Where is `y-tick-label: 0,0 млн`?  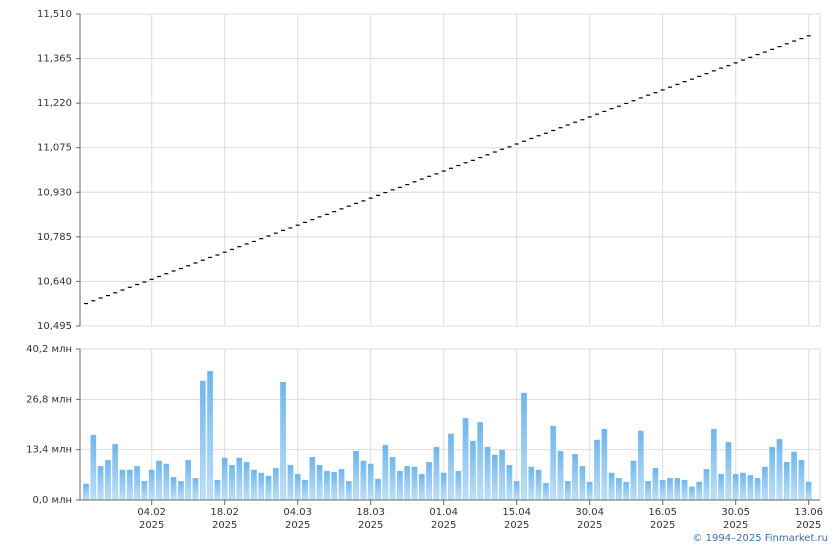
y-tick-label: 0,0 млн is located at coordinates (52, 500).